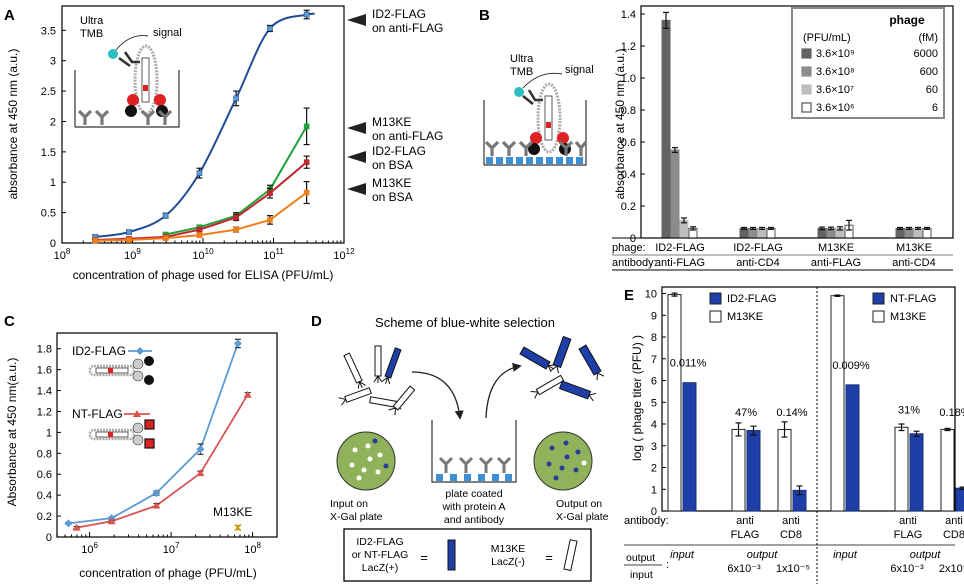 The image size is (964, 584). What do you see at coordinates (391, 122) in the screenshot?
I see `series-label-1: M13KE` at bounding box center [391, 122].